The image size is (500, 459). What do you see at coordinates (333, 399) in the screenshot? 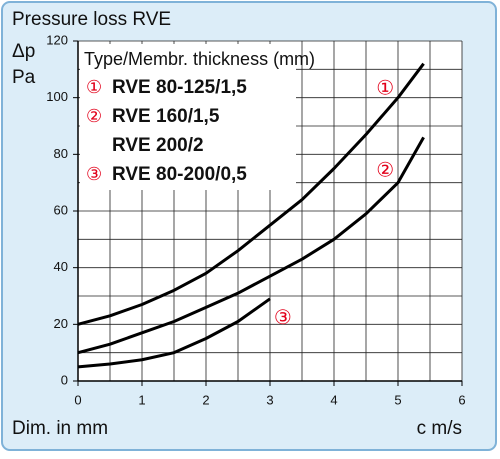
I see `x-tick-label: 4` at bounding box center [333, 399].